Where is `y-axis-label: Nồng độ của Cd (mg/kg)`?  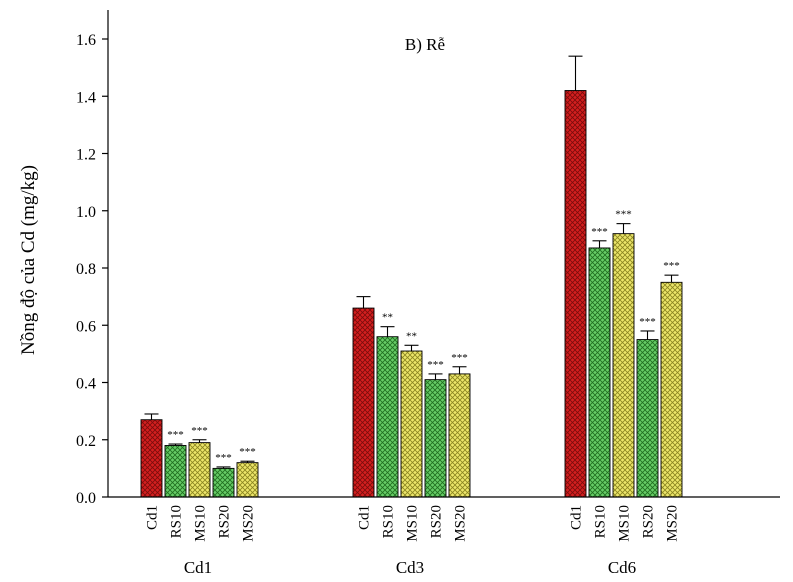
y-axis-label: Nồng độ của Cd (mg/kg) is located at coordinates (28, 260).